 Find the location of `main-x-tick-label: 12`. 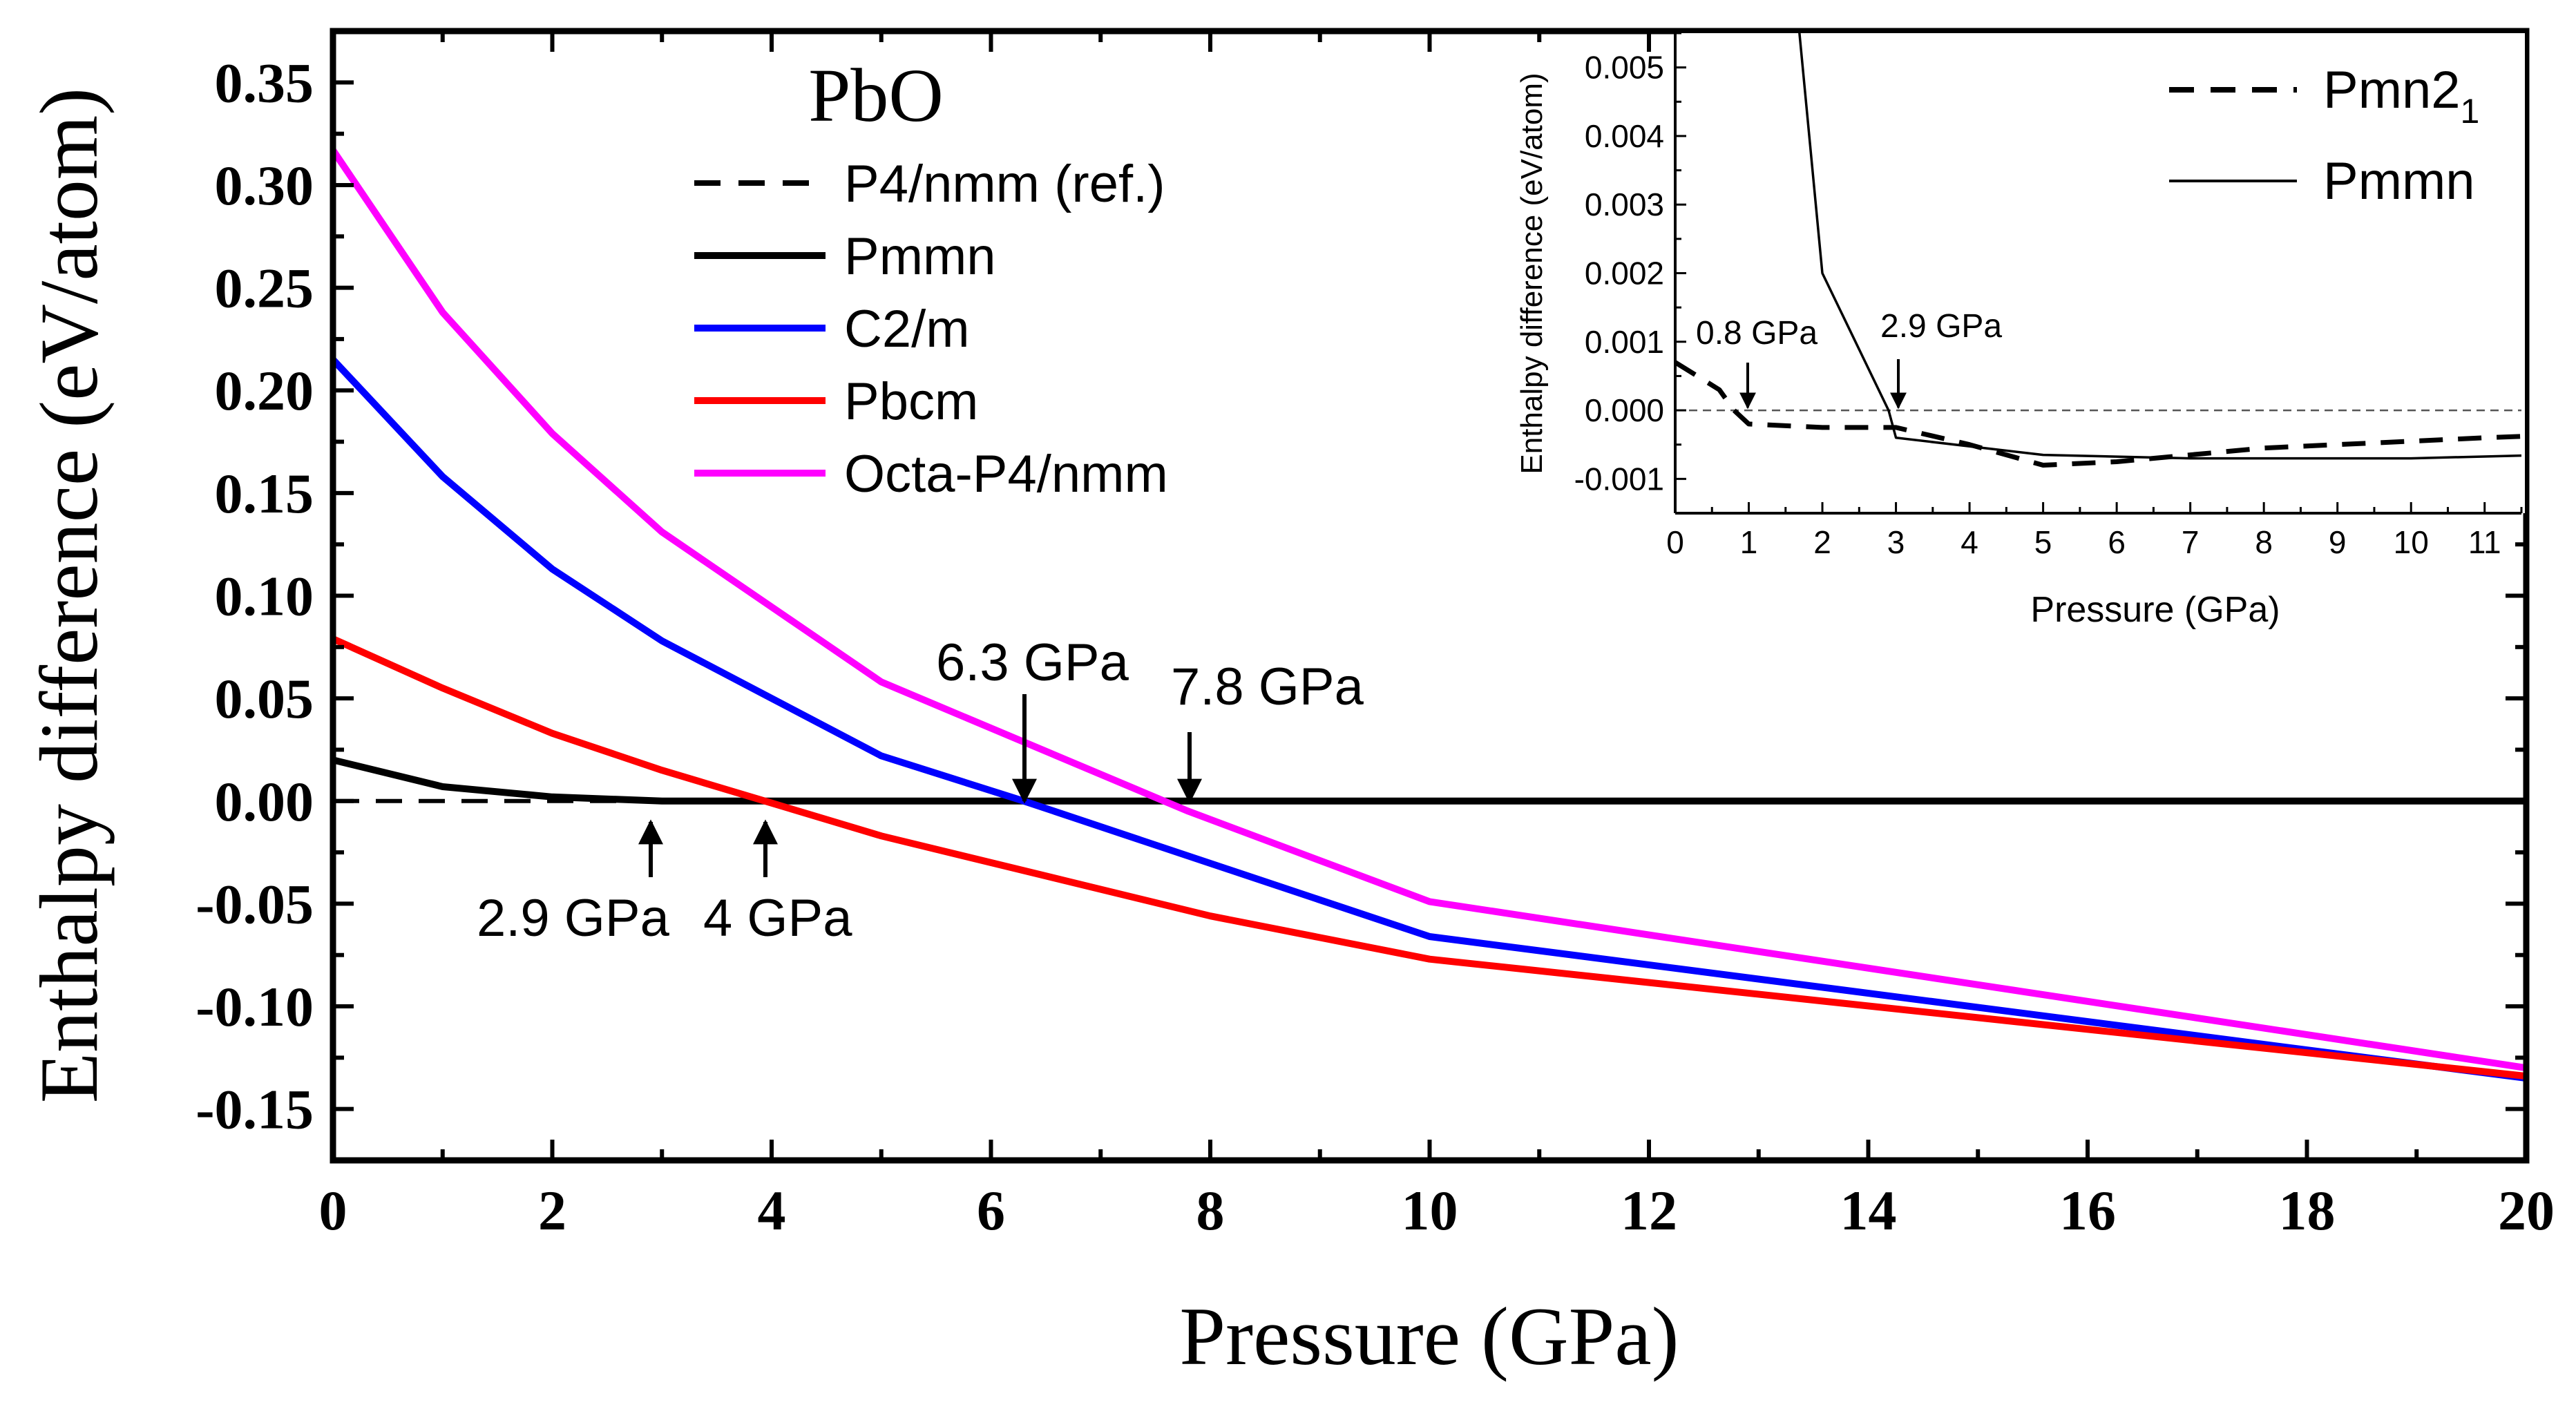

main-x-tick-label: 12 is located at coordinates (1649, 1210).